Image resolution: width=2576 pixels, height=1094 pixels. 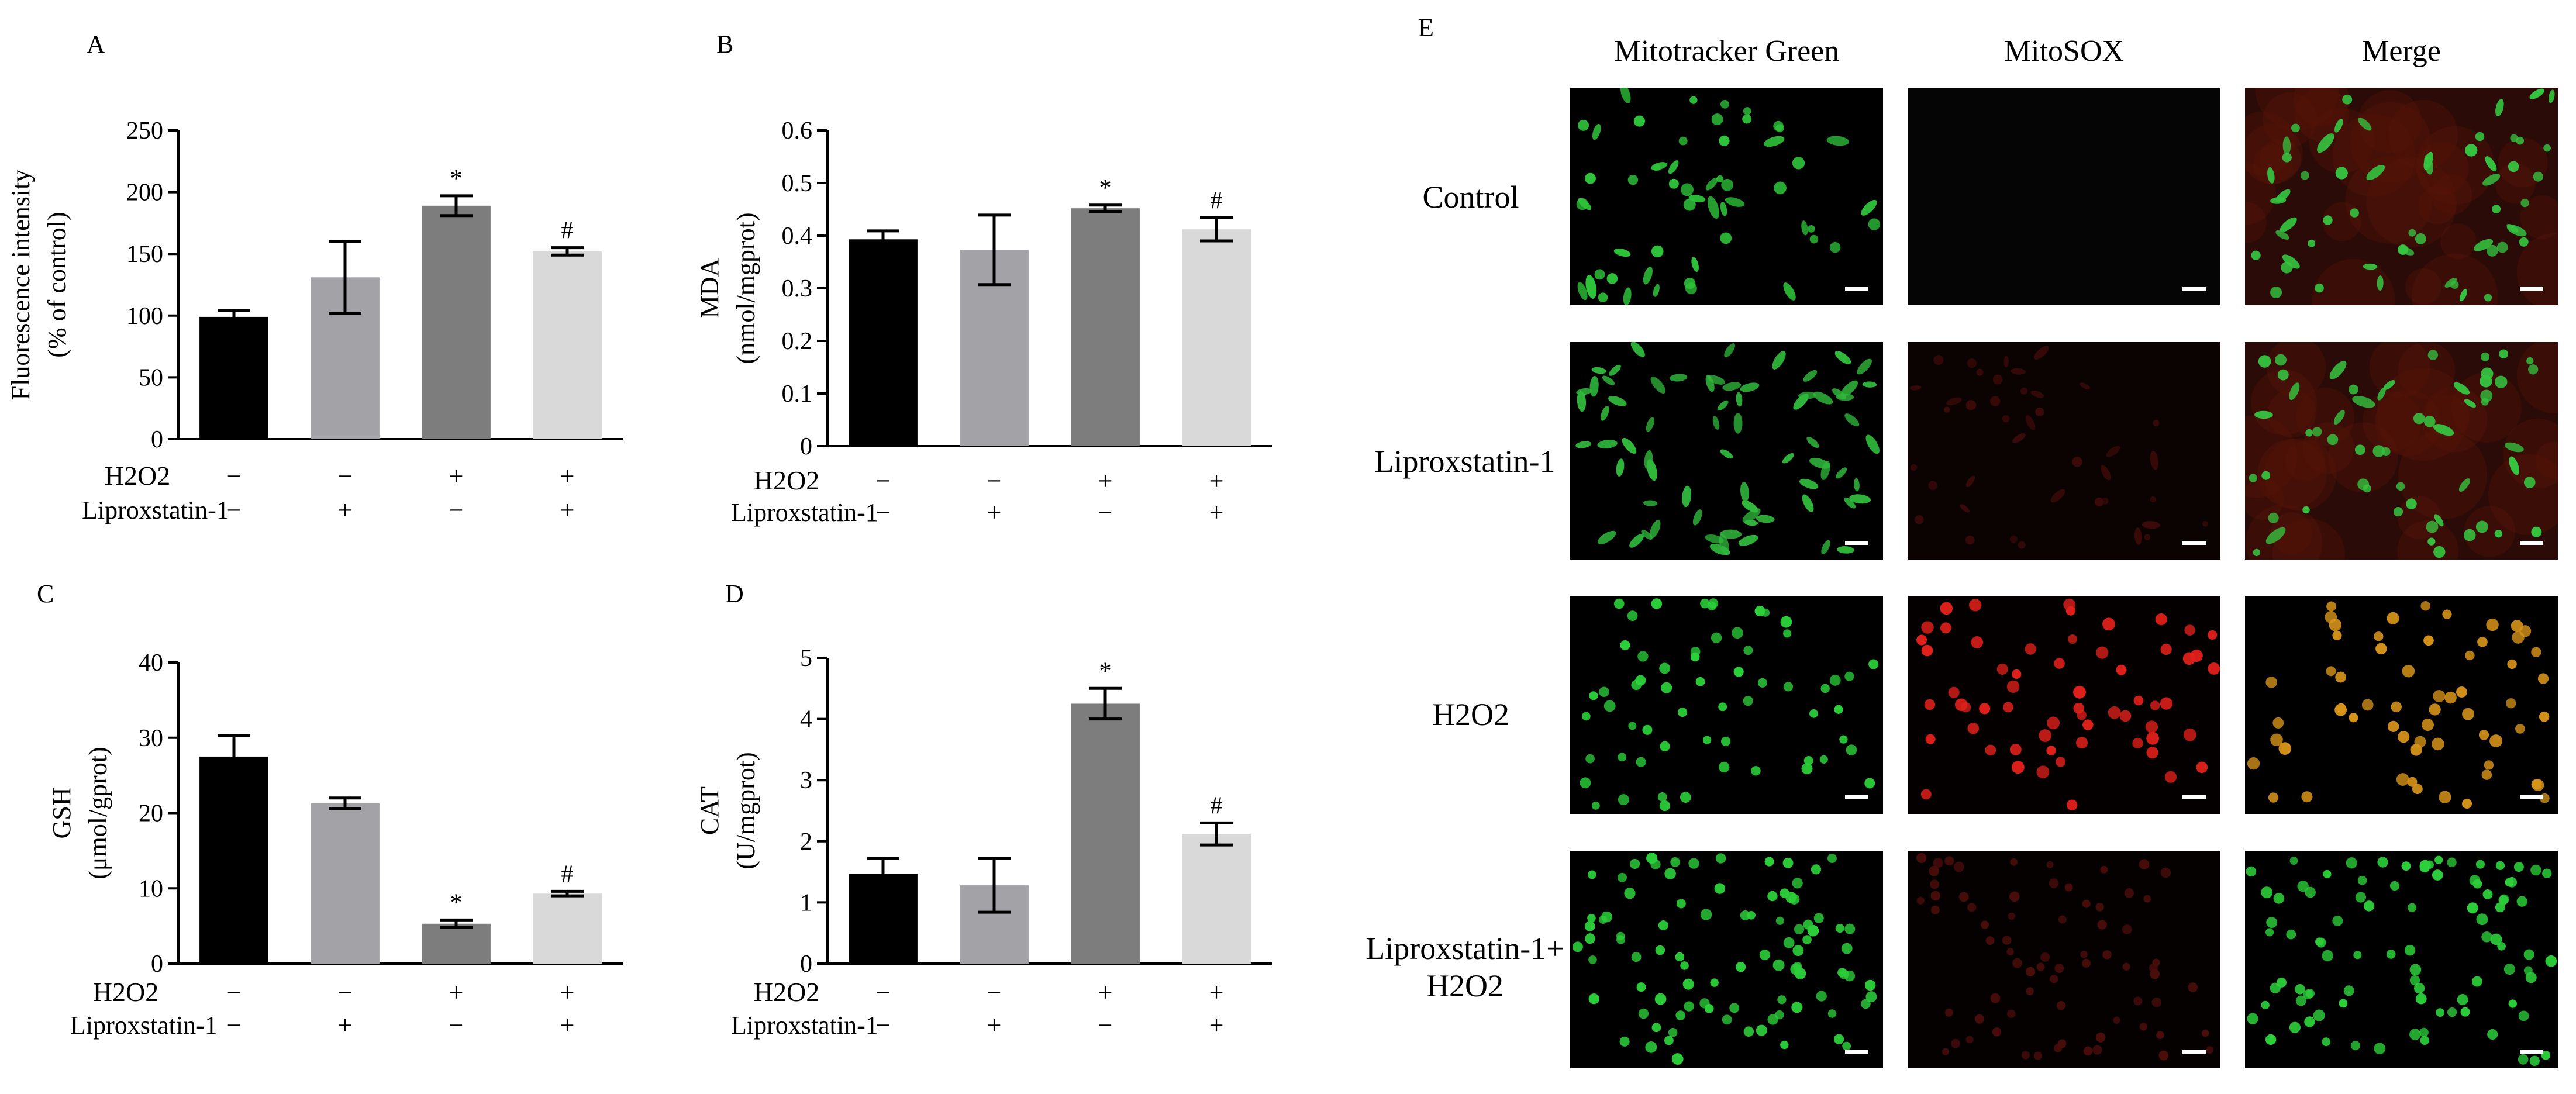 I want to click on y-tick-label: 200, so click(x=145, y=193).